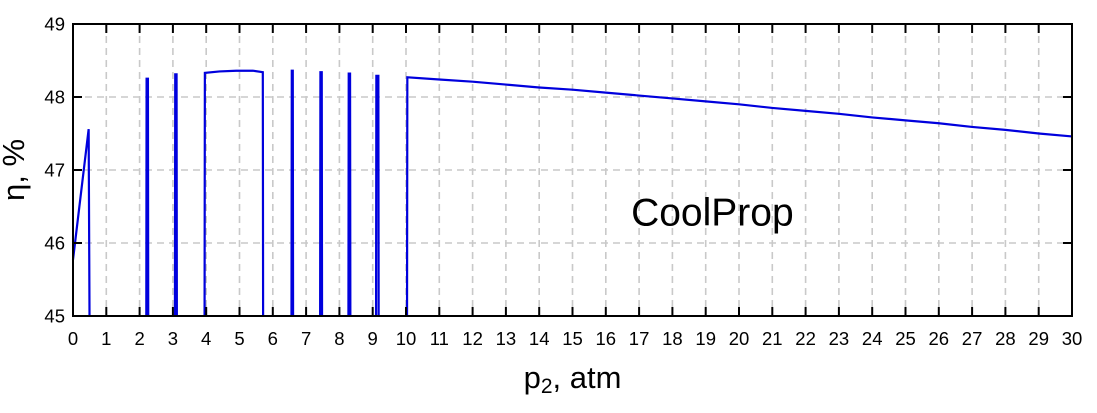  Describe the element at coordinates (639, 338) in the screenshot. I see `x-tick-label: 17` at that location.